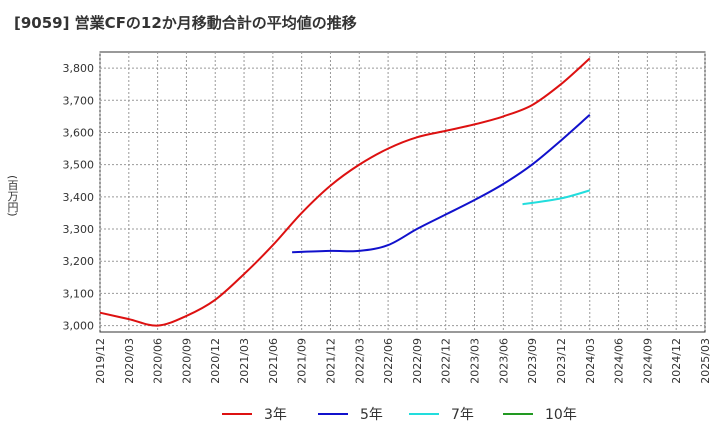 The image size is (720, 440). I want to click on y-axis-label: (百万円), so click(12, 196).